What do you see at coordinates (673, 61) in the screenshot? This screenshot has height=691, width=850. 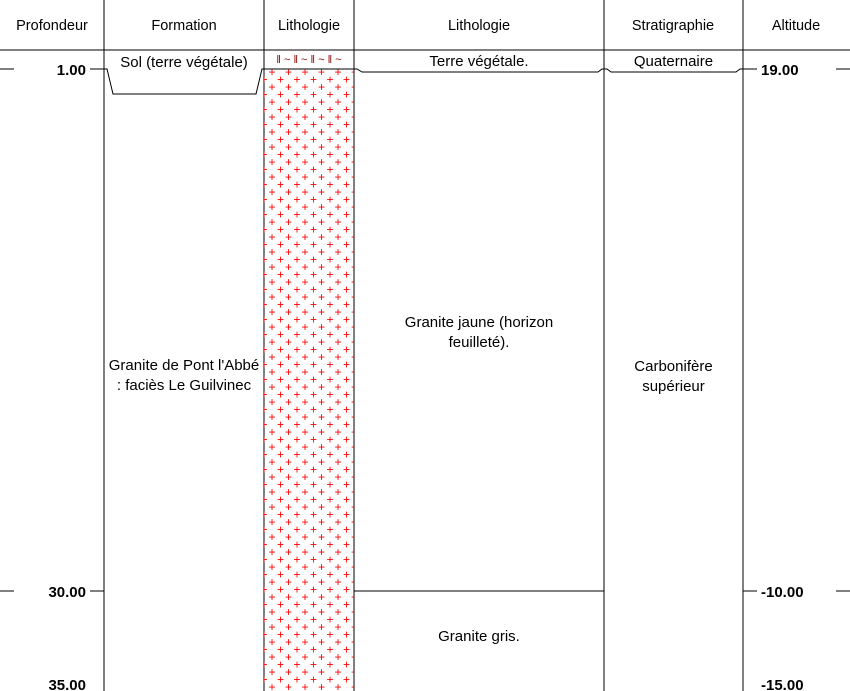 I see `stratigraphy-quaternary-label: Quaternaire` at bounding box center [673, 61].